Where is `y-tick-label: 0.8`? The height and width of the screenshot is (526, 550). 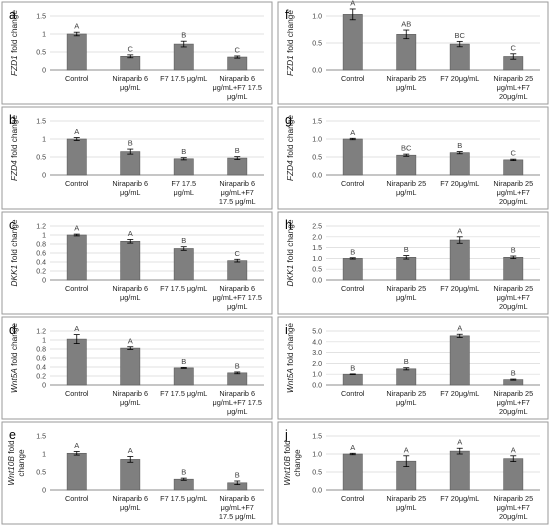 y-tick-label: 0.8 is located at coordinates (41, 350).